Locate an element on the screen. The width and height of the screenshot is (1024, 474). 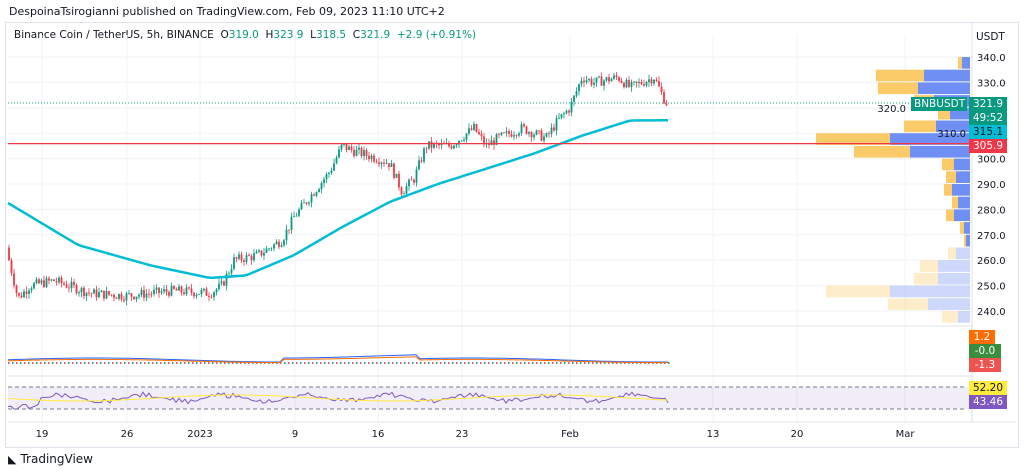
countdown-tag: 49:52 is located at coordinates (988, 118).